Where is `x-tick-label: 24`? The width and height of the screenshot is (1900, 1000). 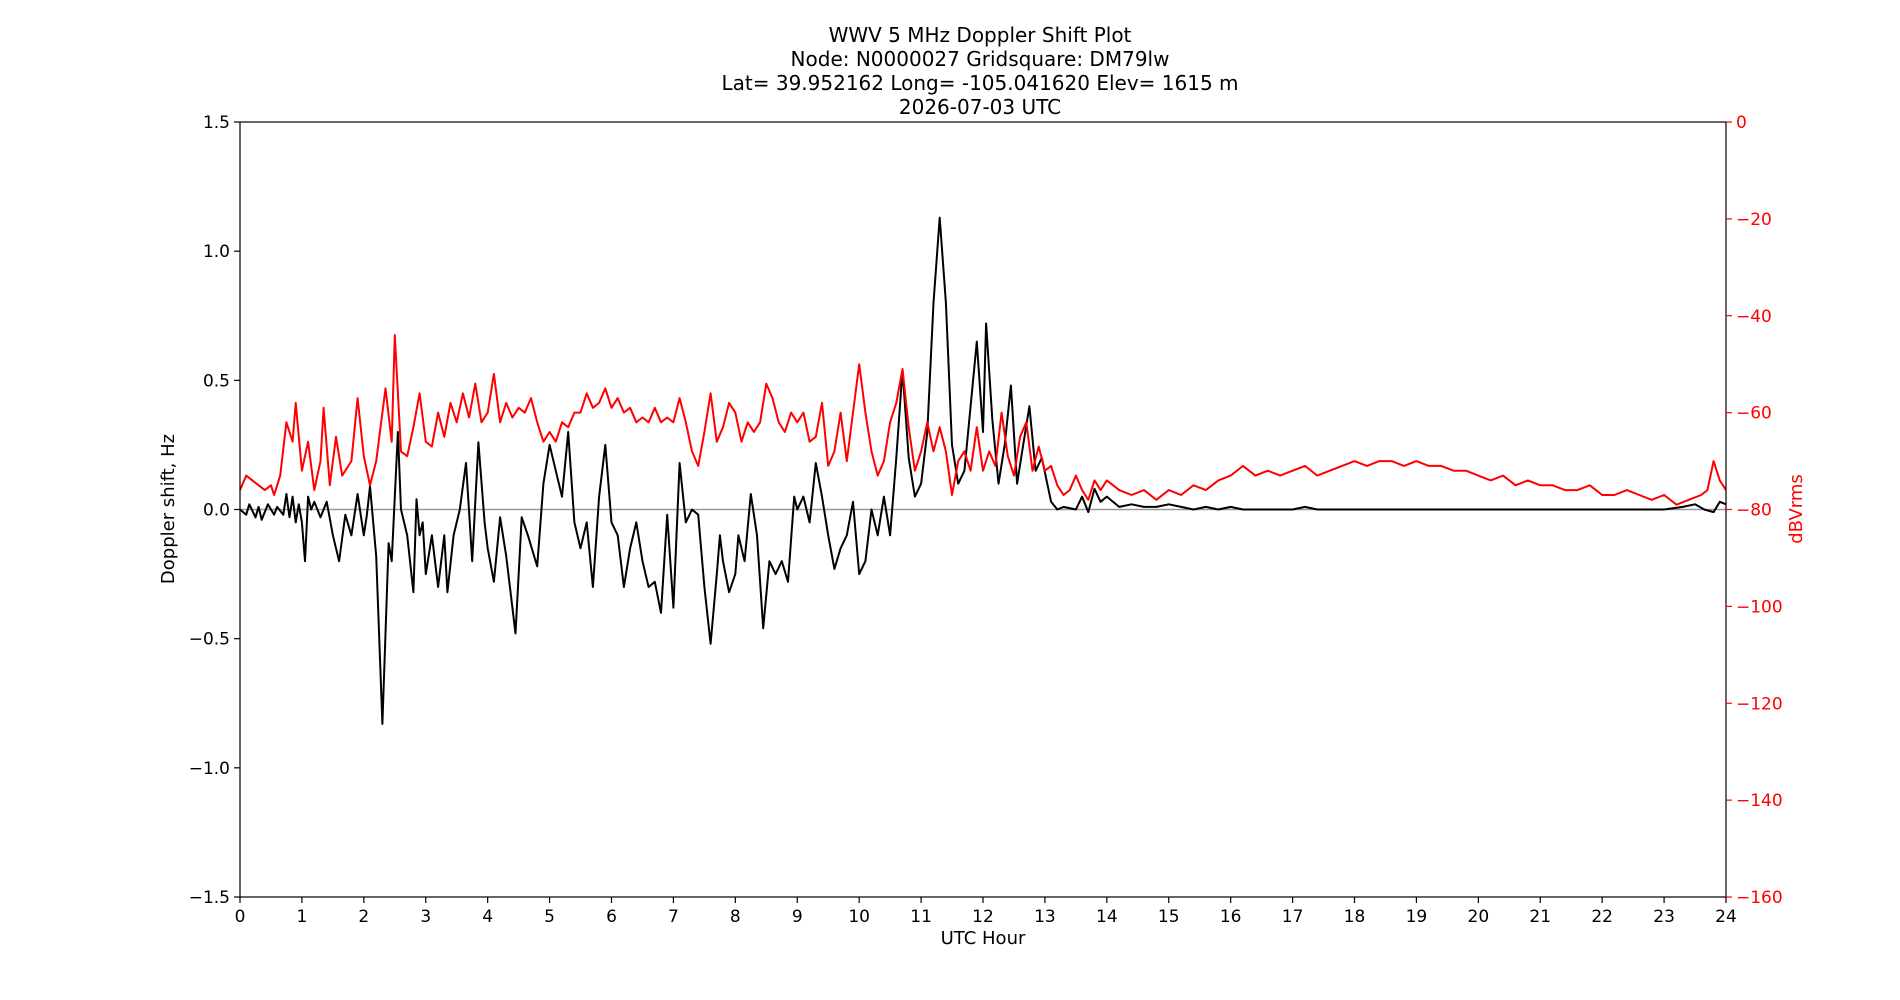 x-tick-label: 24 is located at coordinates (1726, 917).